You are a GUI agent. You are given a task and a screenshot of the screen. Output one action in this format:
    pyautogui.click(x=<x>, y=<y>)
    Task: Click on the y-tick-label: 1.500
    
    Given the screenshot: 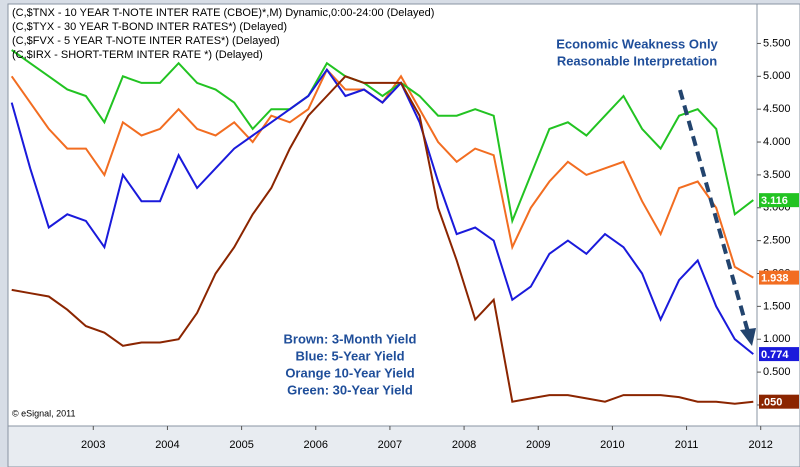 What is the action you would take?
    pyautogui.click(x=777, y=306)
    